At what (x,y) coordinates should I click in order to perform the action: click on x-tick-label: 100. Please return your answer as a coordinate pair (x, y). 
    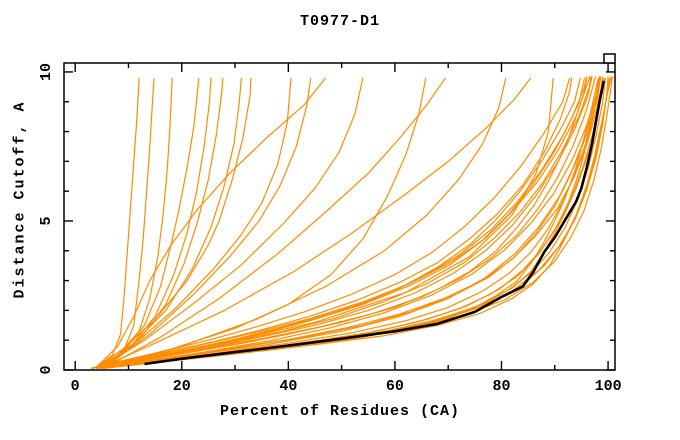
    Looking at the image, I should click on (608, 386).